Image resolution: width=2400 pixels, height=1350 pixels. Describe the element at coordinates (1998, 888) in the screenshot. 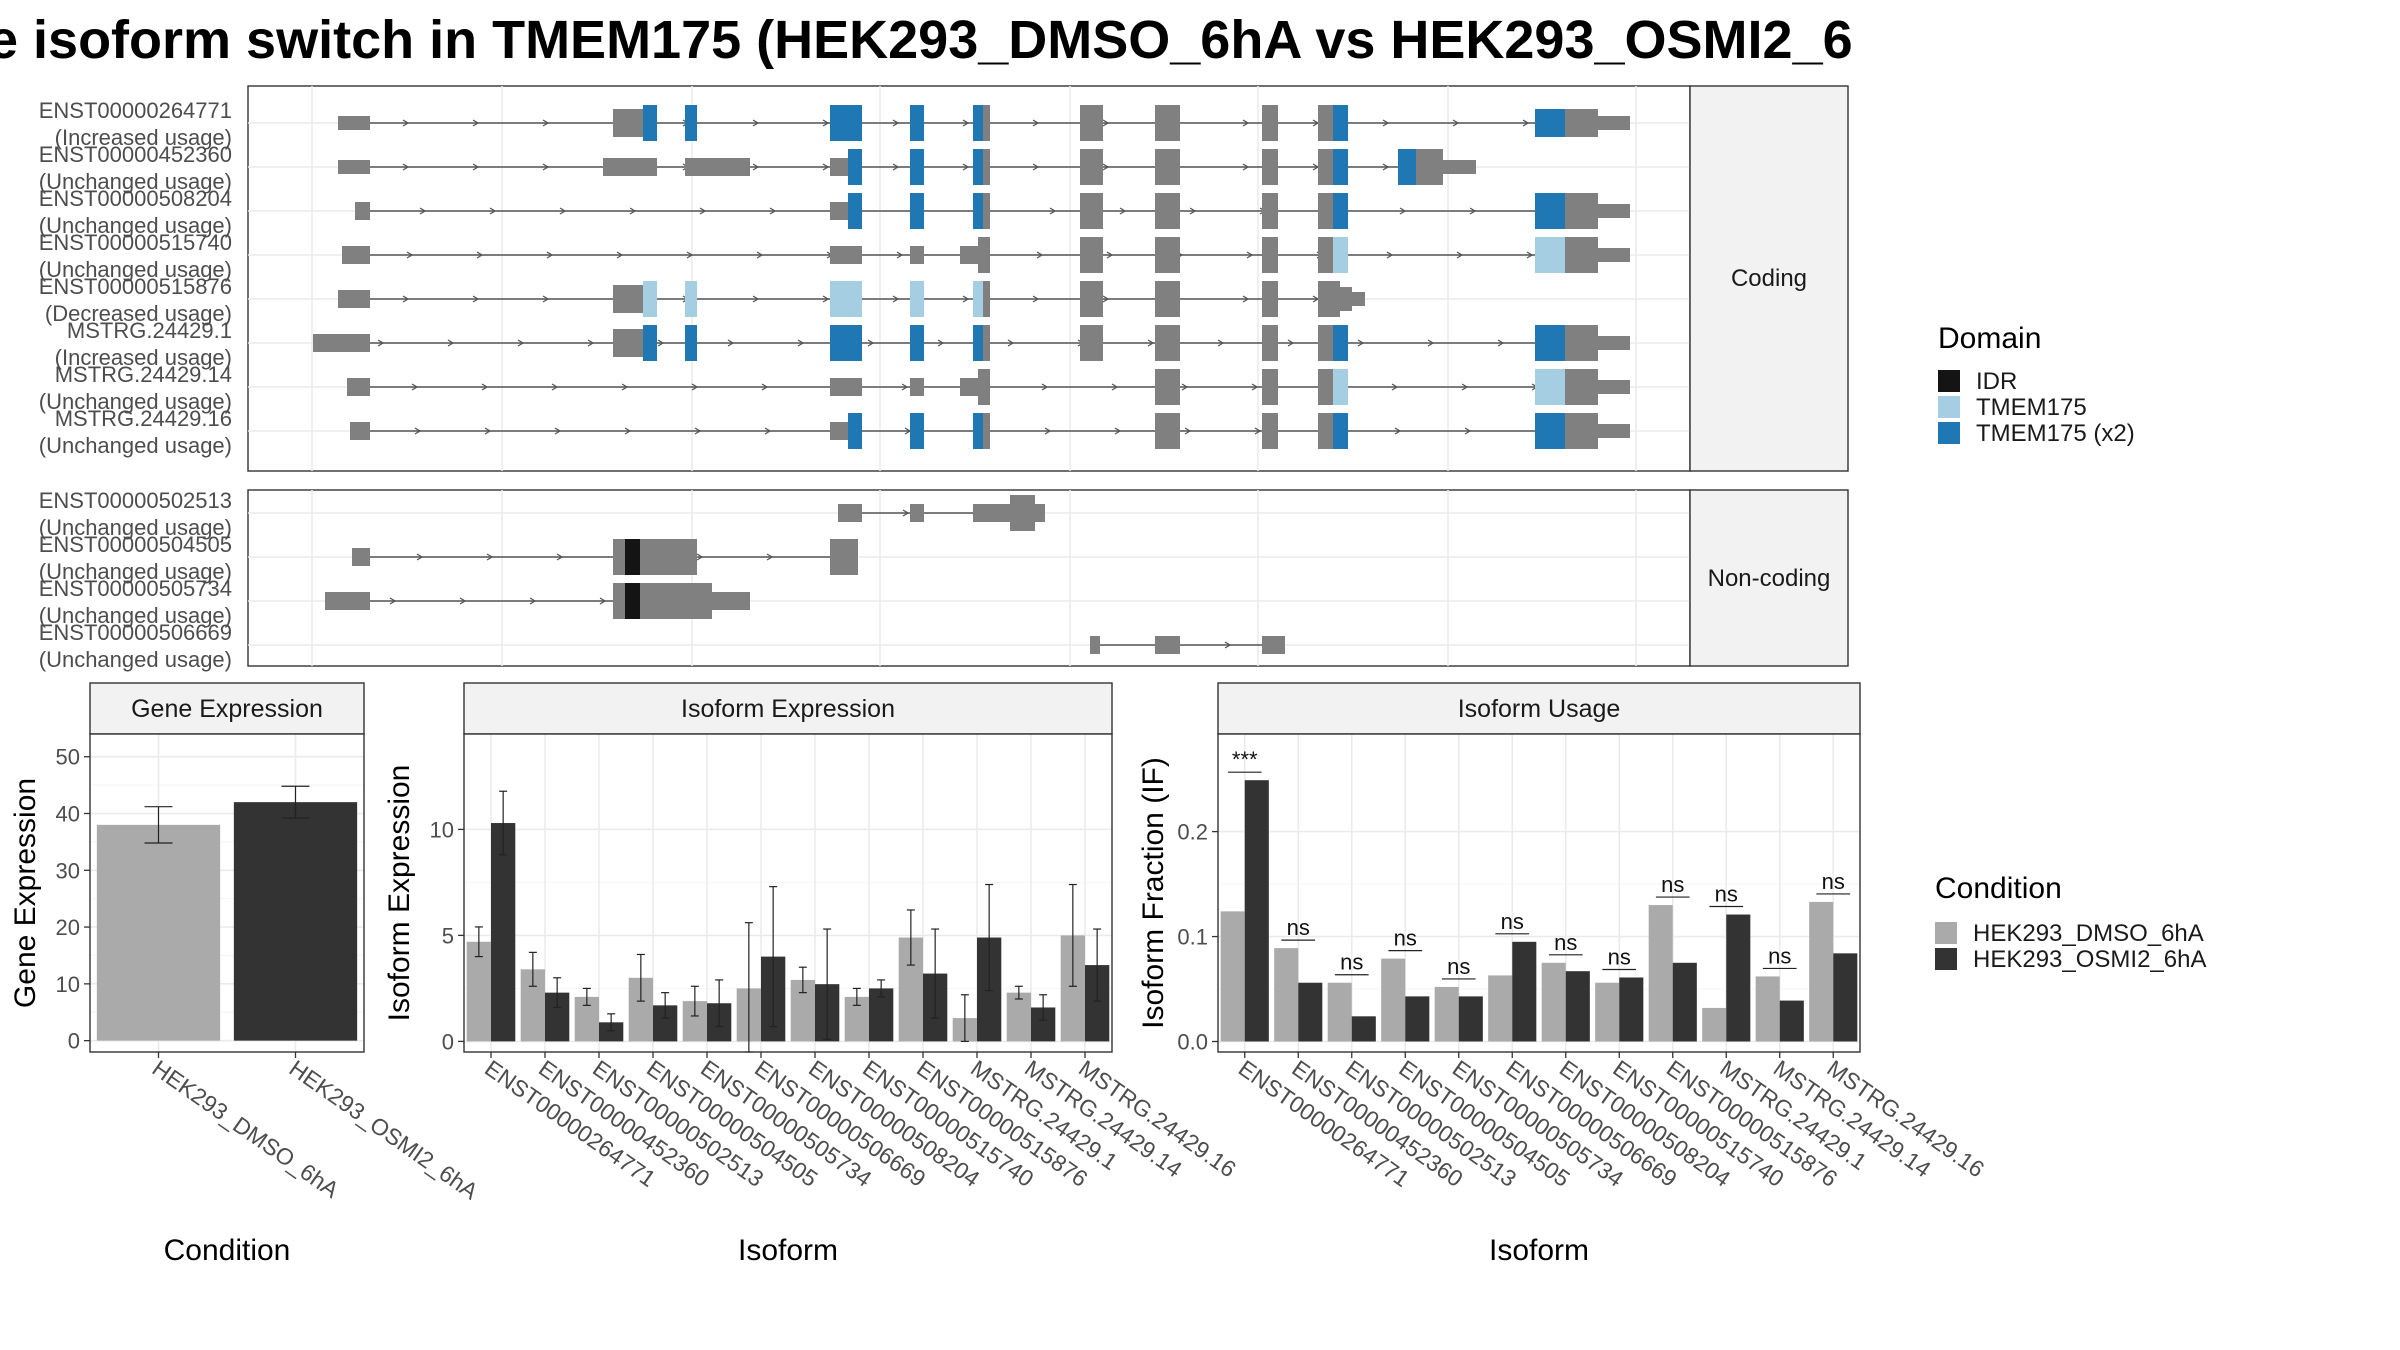

I see `condition-legend-title: Condition` at that location.